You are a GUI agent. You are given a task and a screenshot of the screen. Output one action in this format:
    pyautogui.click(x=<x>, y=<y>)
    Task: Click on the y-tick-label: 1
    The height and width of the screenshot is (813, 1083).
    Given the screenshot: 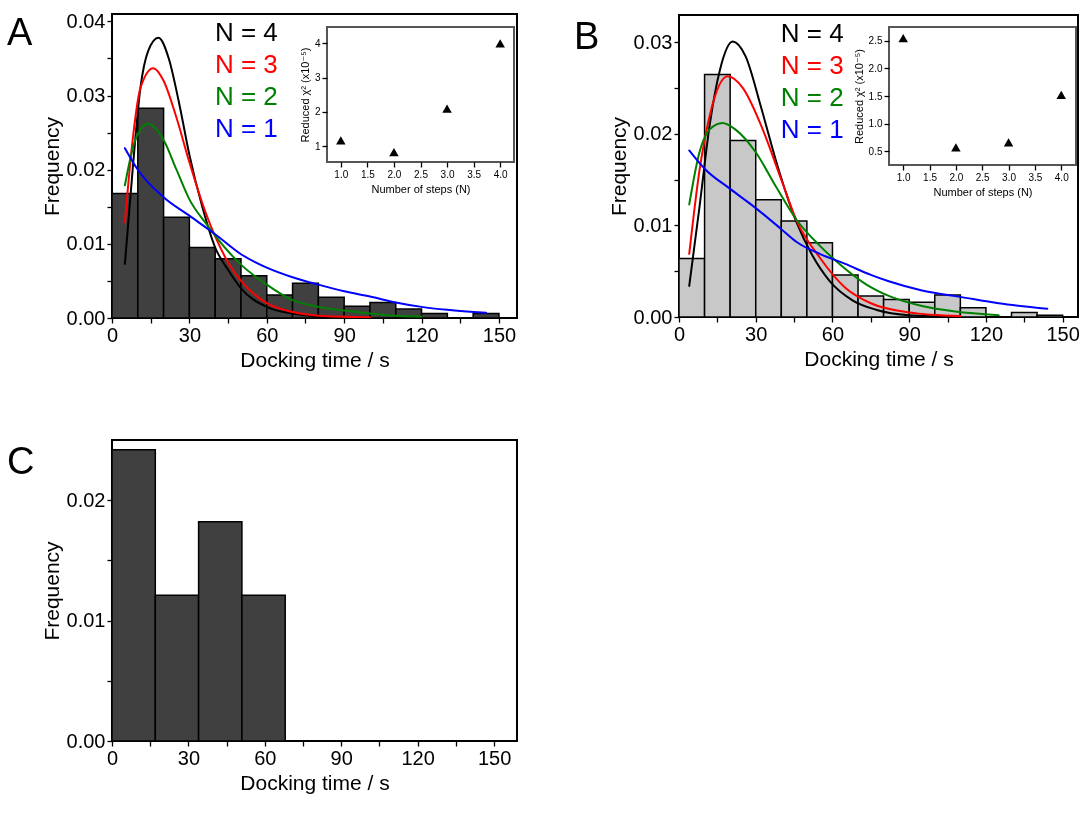 What is the action you would take?
    pyautogui.click(x=317, y=146)
    